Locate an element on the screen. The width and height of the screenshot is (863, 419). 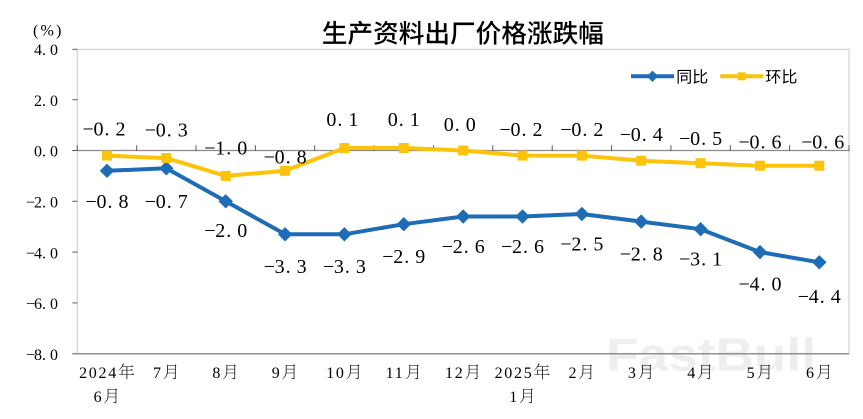
svg-text: 11 is located at coordinates (395, 373).